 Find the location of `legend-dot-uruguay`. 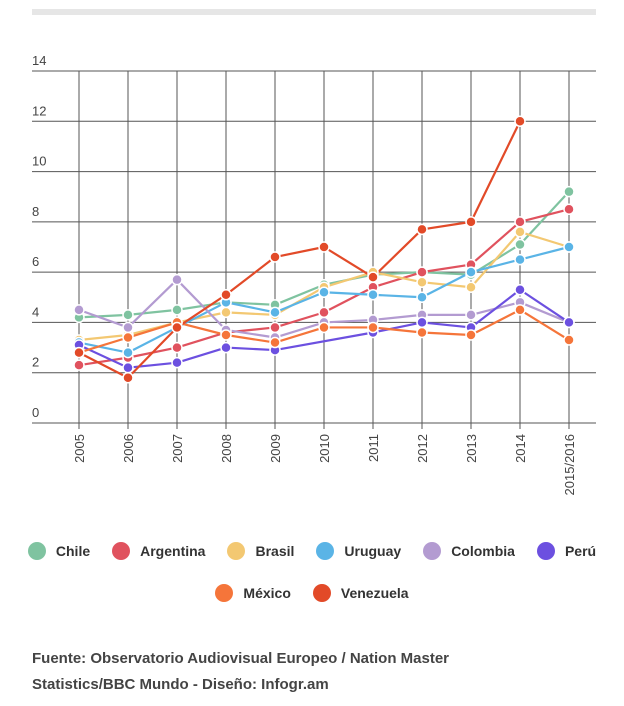

legend-dot-uruguay is located at coordinates (325, 551).